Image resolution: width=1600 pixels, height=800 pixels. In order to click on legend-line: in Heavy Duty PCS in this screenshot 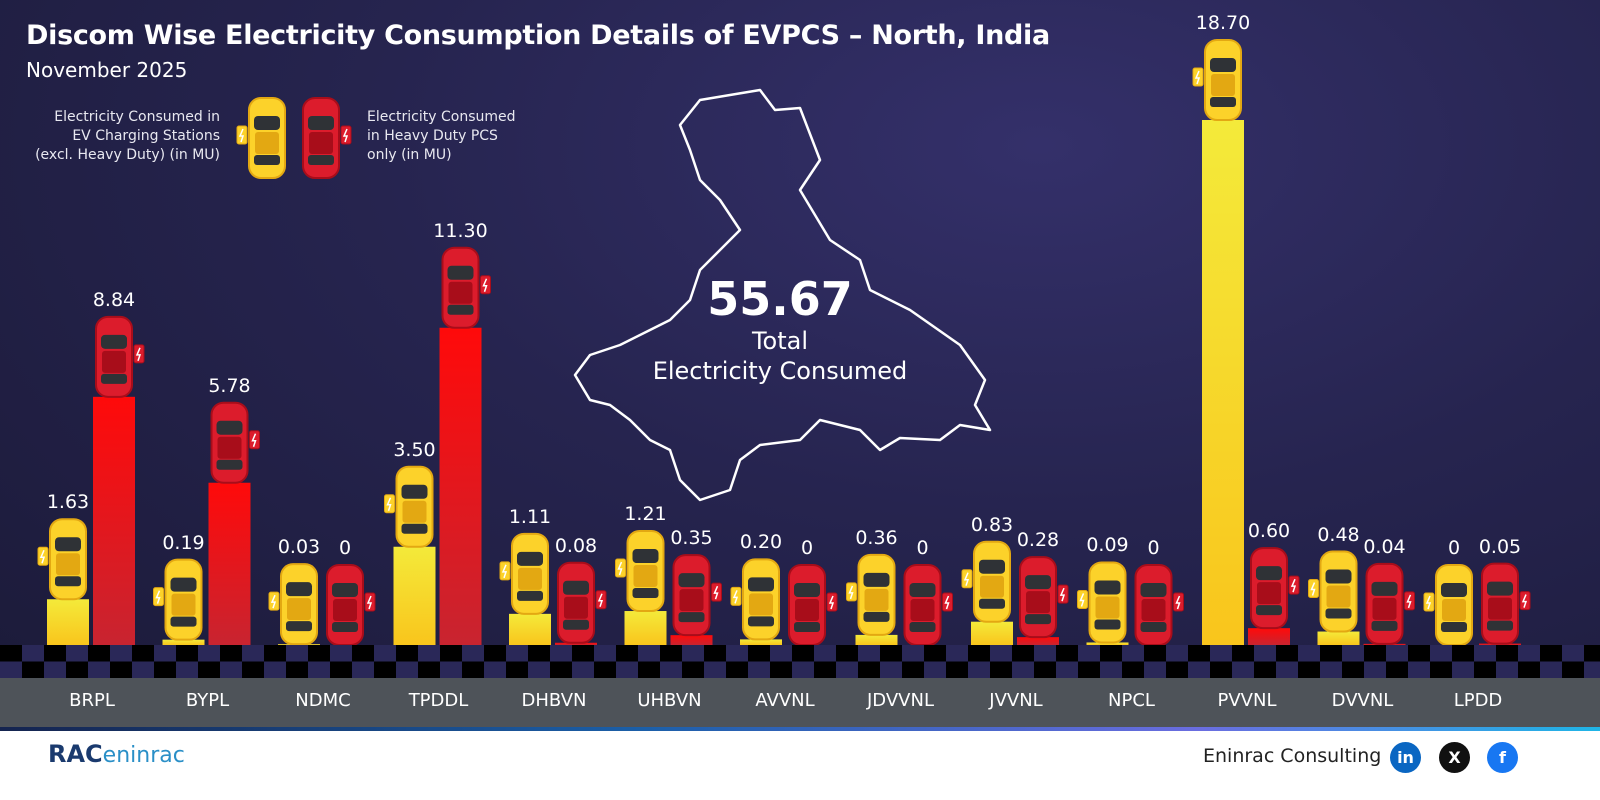, I will do `click(432, 136)`.